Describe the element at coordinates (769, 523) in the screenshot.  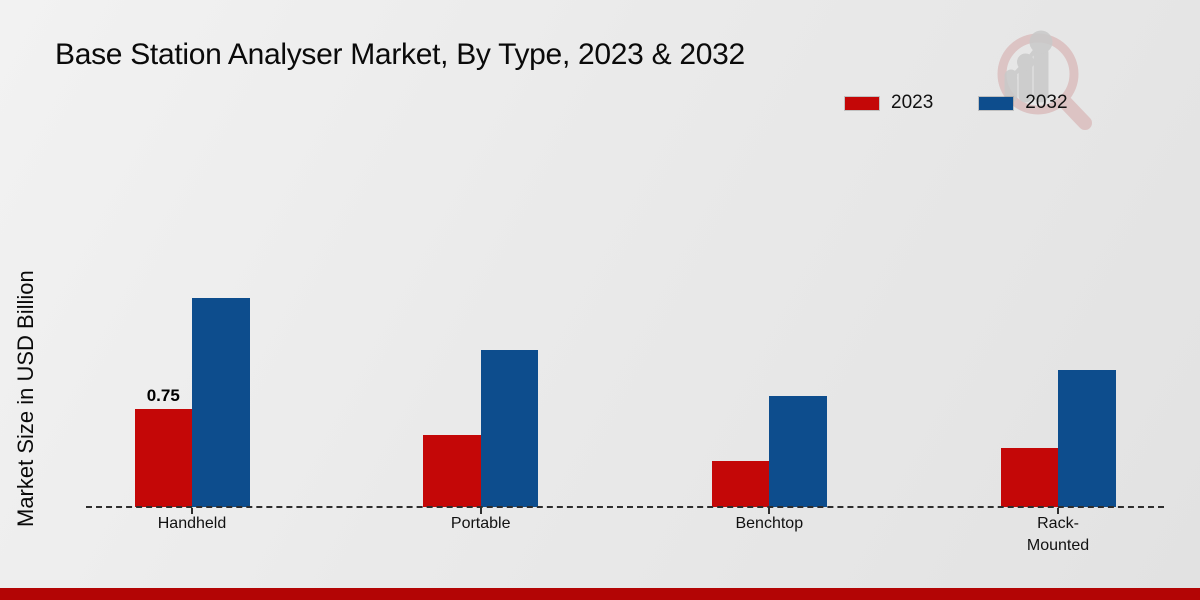
I see `category-label-benchtop: Benchtop` at that location.